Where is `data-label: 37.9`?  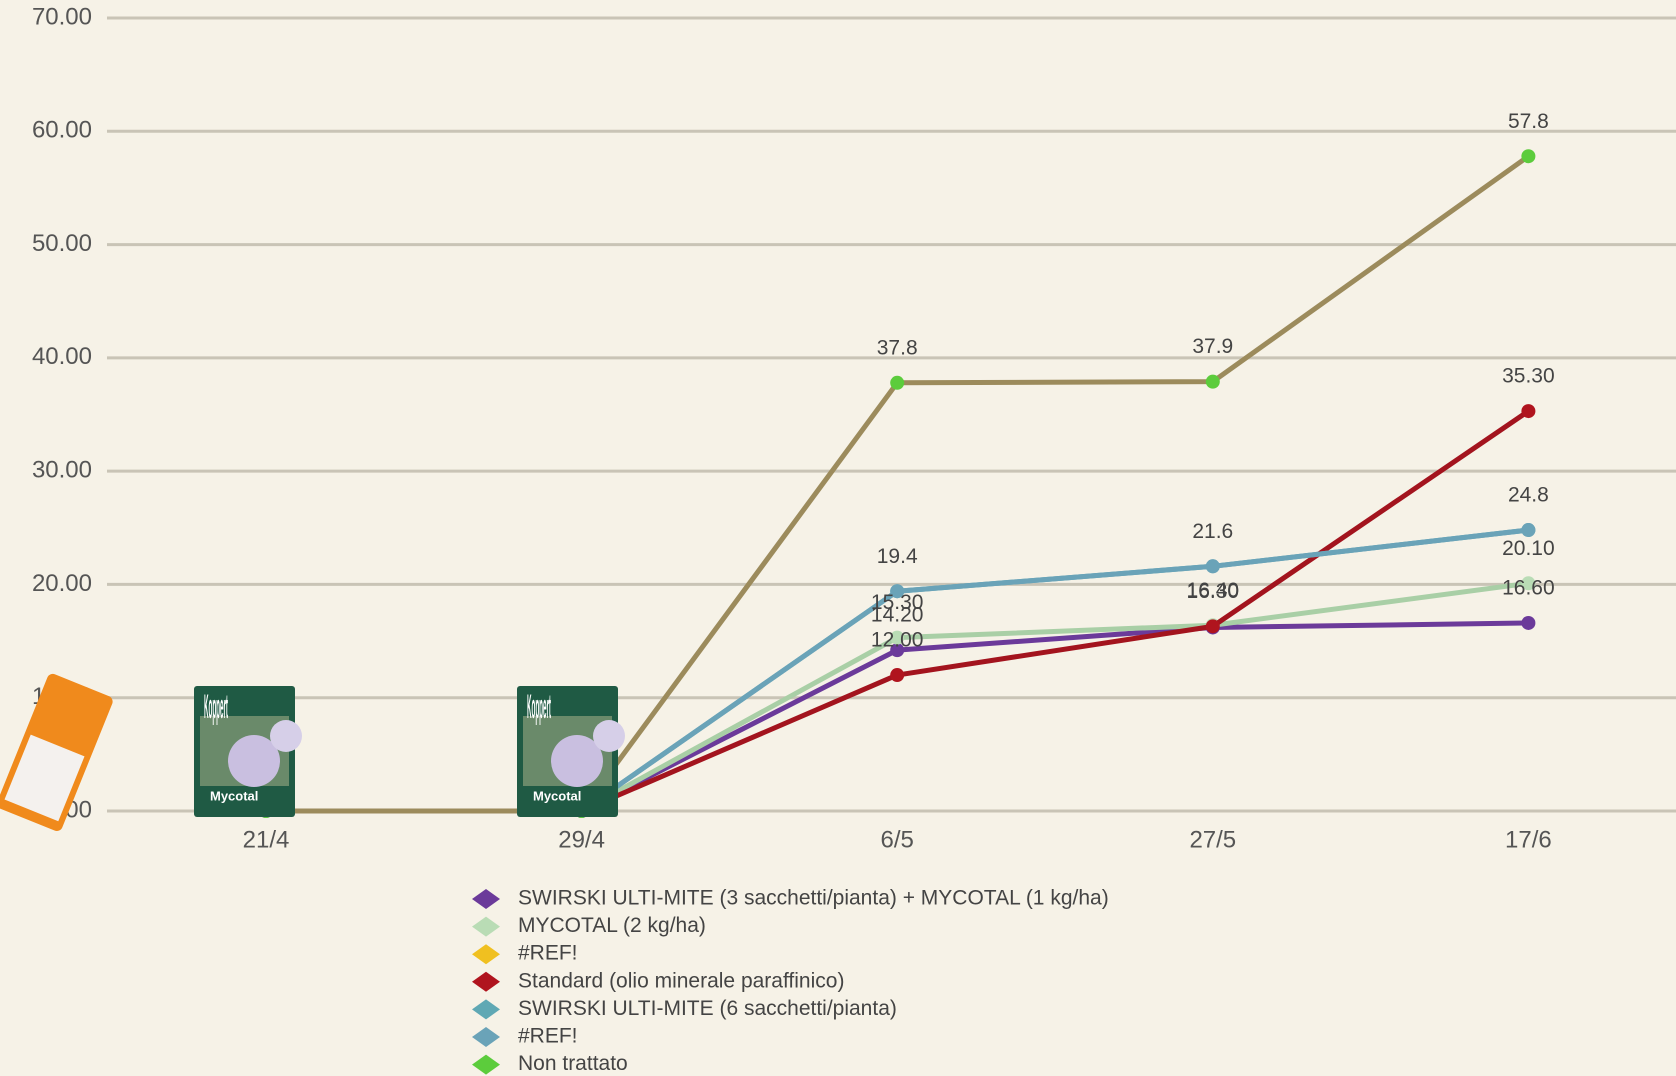
data-label: 37.9 is located at coordinates (1212, 346).